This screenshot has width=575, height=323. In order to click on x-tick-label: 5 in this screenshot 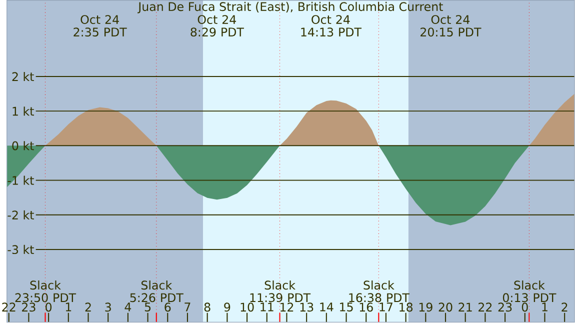, I will do `click(147, 307)`.